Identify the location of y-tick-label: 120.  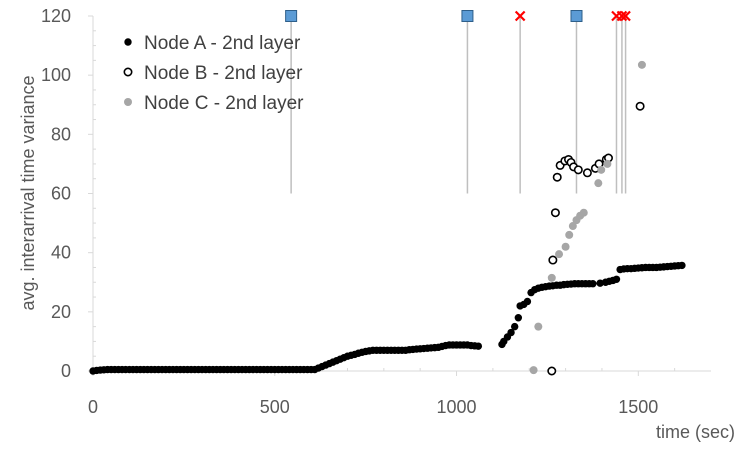
(56, 16).